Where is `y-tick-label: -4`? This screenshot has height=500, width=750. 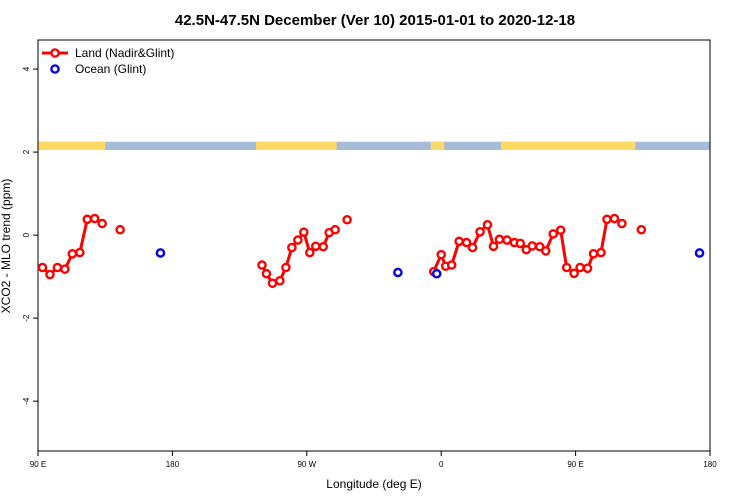
y-tick-label: -4 is located at coordinates (26, 401).